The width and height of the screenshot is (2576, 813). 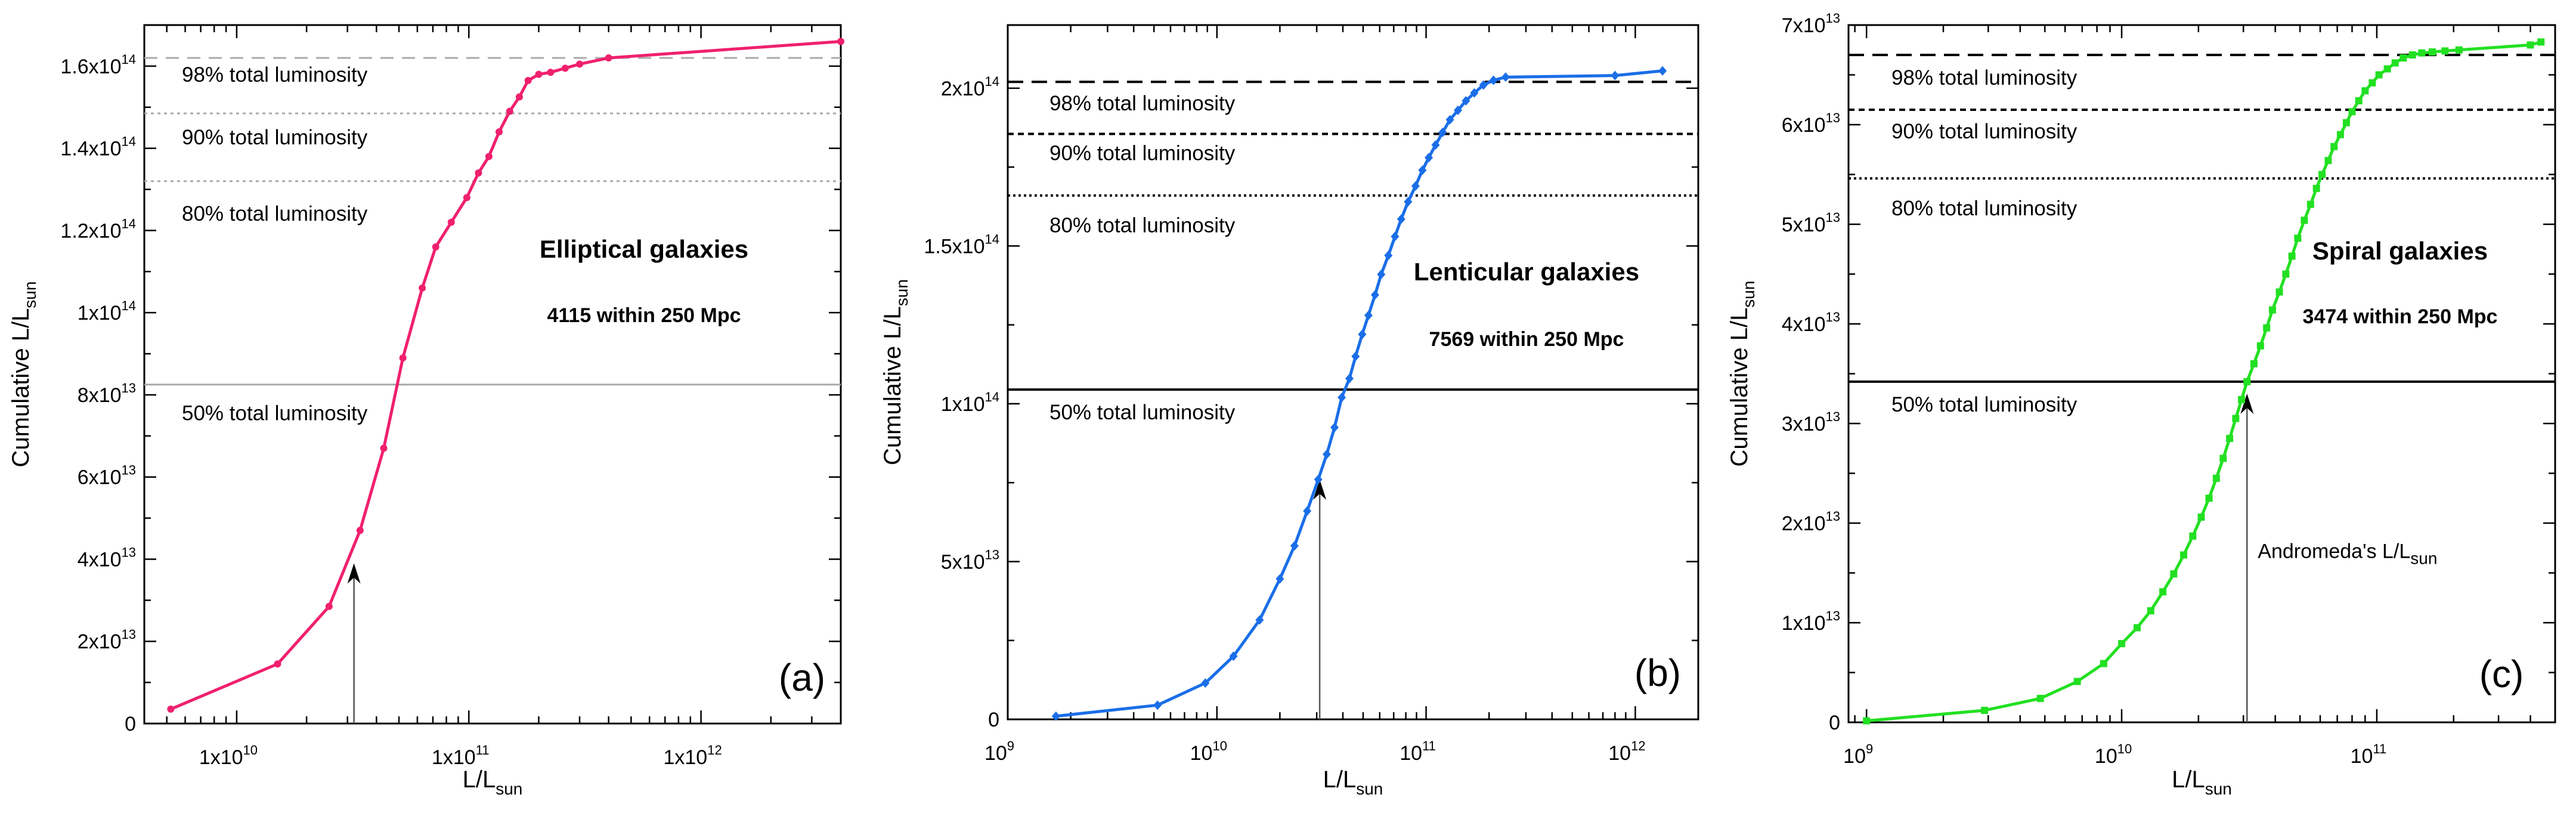 What do you see at coordinates (275, 74) in the screenshot?
I see `reference-line-label: 98% total luminosity` at bounding box center [275, 74].